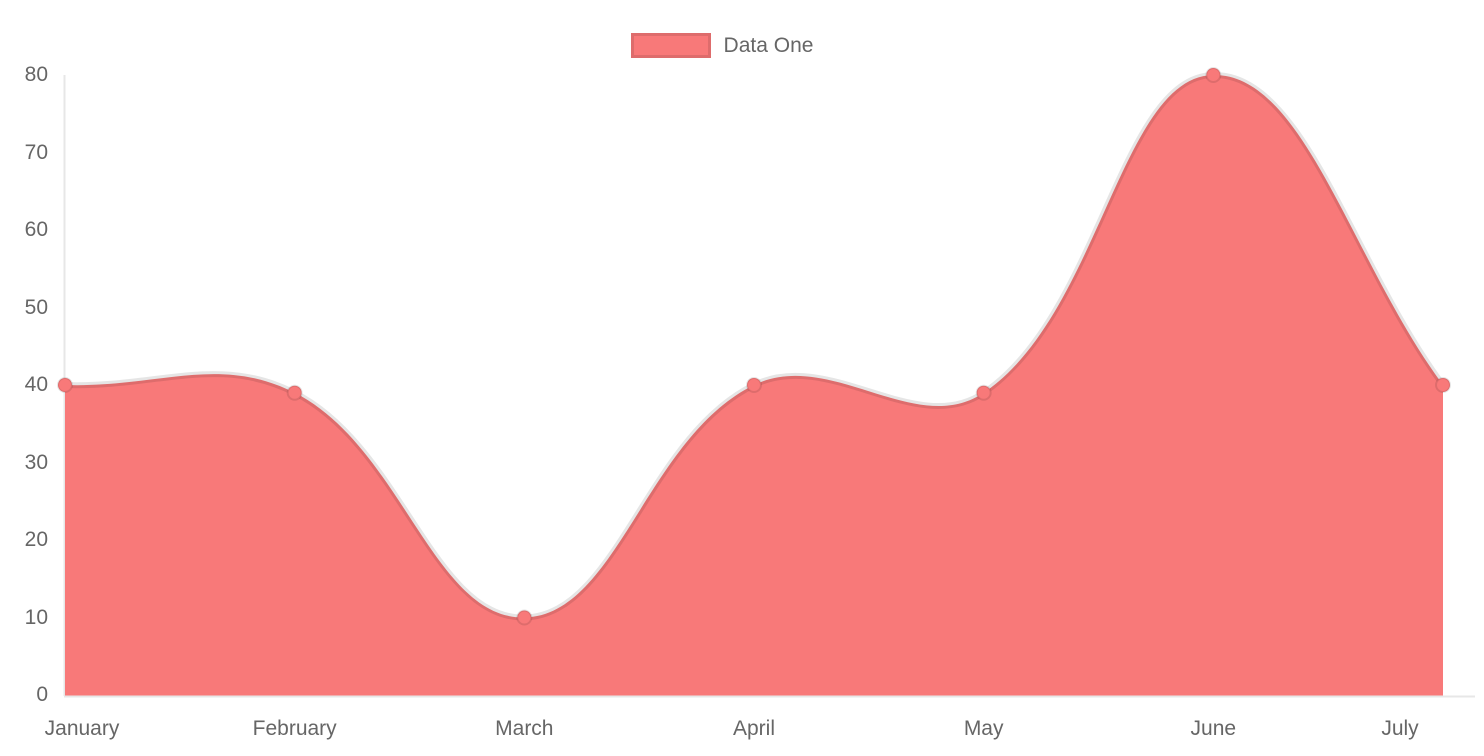 The height and width of the screenshot is (756, 1484). I want to click on legend-item-data-one: Data One, so click(732, 45).